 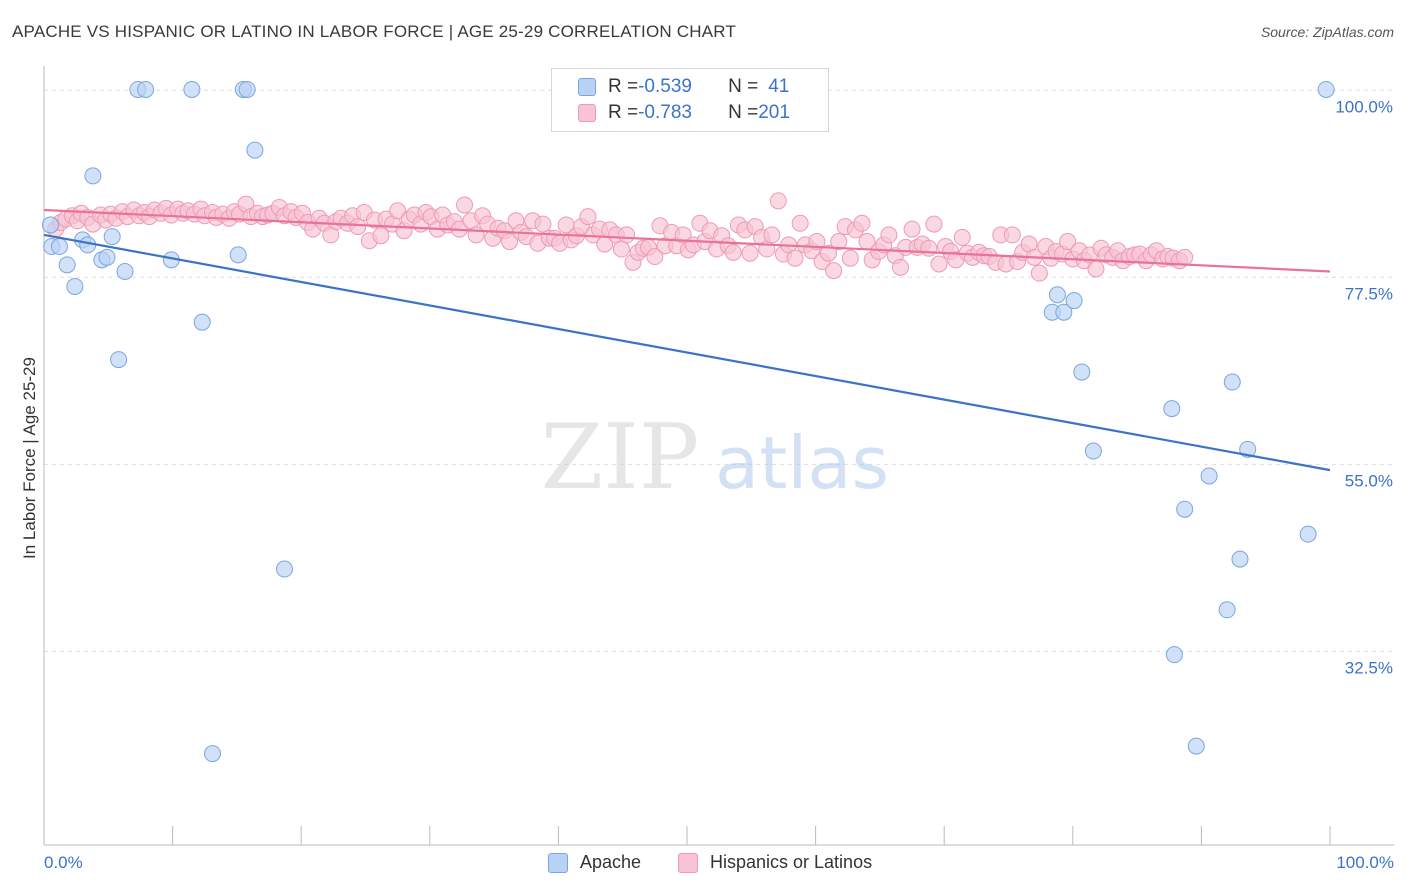 What do you see at coordinates (1364, 106) in the screenshot?
I see `y-tick-label: 100.0%` at bounding box center [1364, 106].